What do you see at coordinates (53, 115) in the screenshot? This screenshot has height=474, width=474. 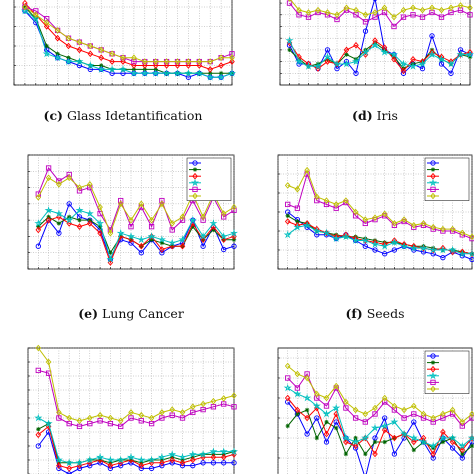 I see `caption-letter: (c)` at bounding box center [53, 115].